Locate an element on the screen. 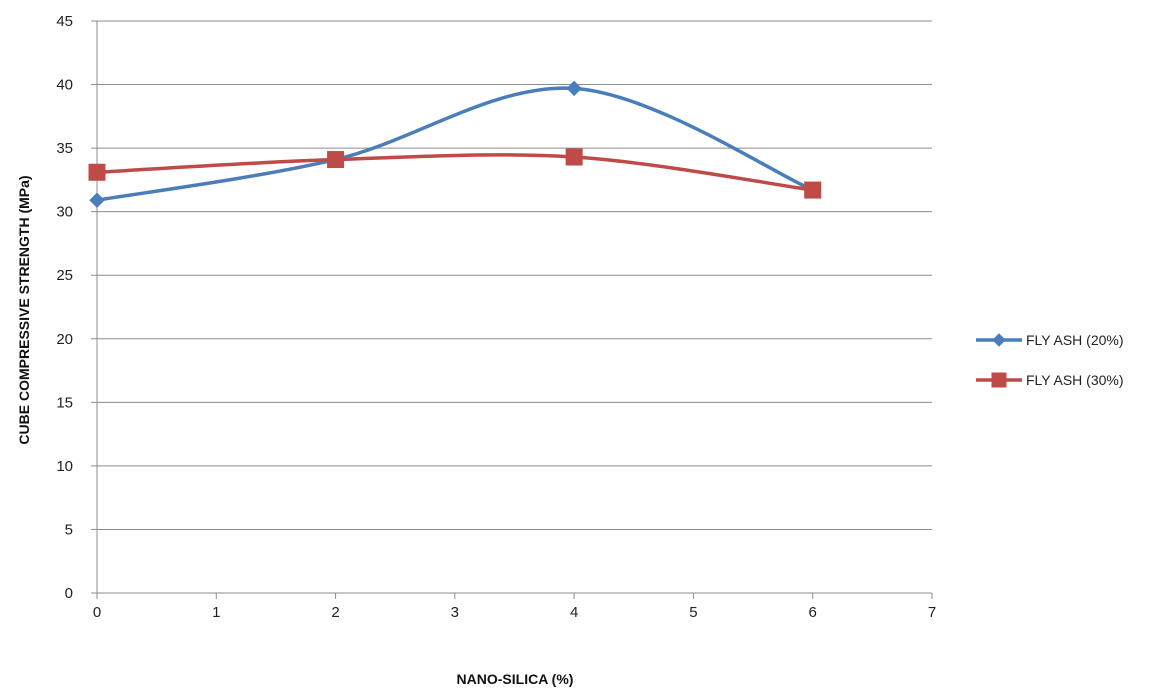 This screenshot has height=693, width=1174. x-tick-label: 7 is located at coordinates (932, 612).